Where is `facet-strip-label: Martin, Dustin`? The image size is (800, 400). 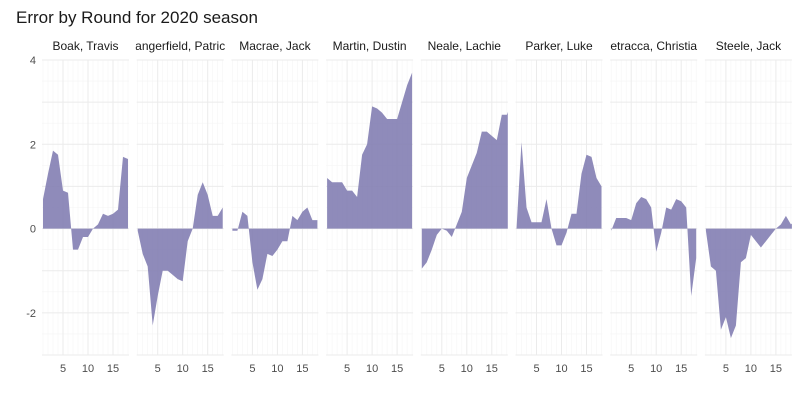
facet-strip-label: Martin, Dustin is located at coordinates (370, 46).